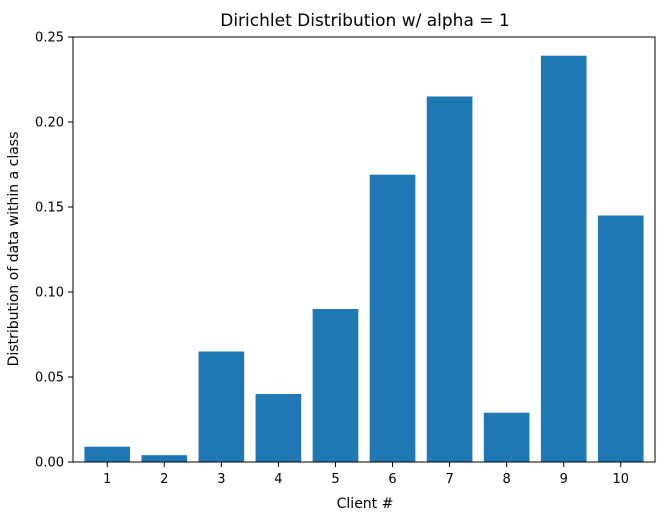 The width and height of the screenshot is (661, 518). I want to click on x-tick-label: 9, so click(564, 479).